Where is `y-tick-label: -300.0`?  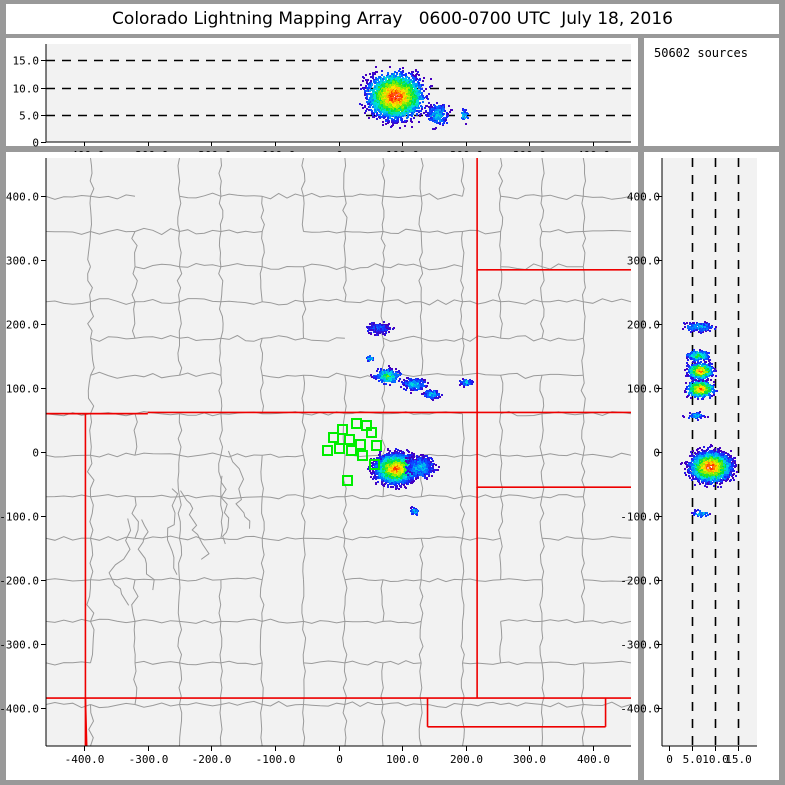
y-tick-label: -300.0 is located at coordinates (640, 644).